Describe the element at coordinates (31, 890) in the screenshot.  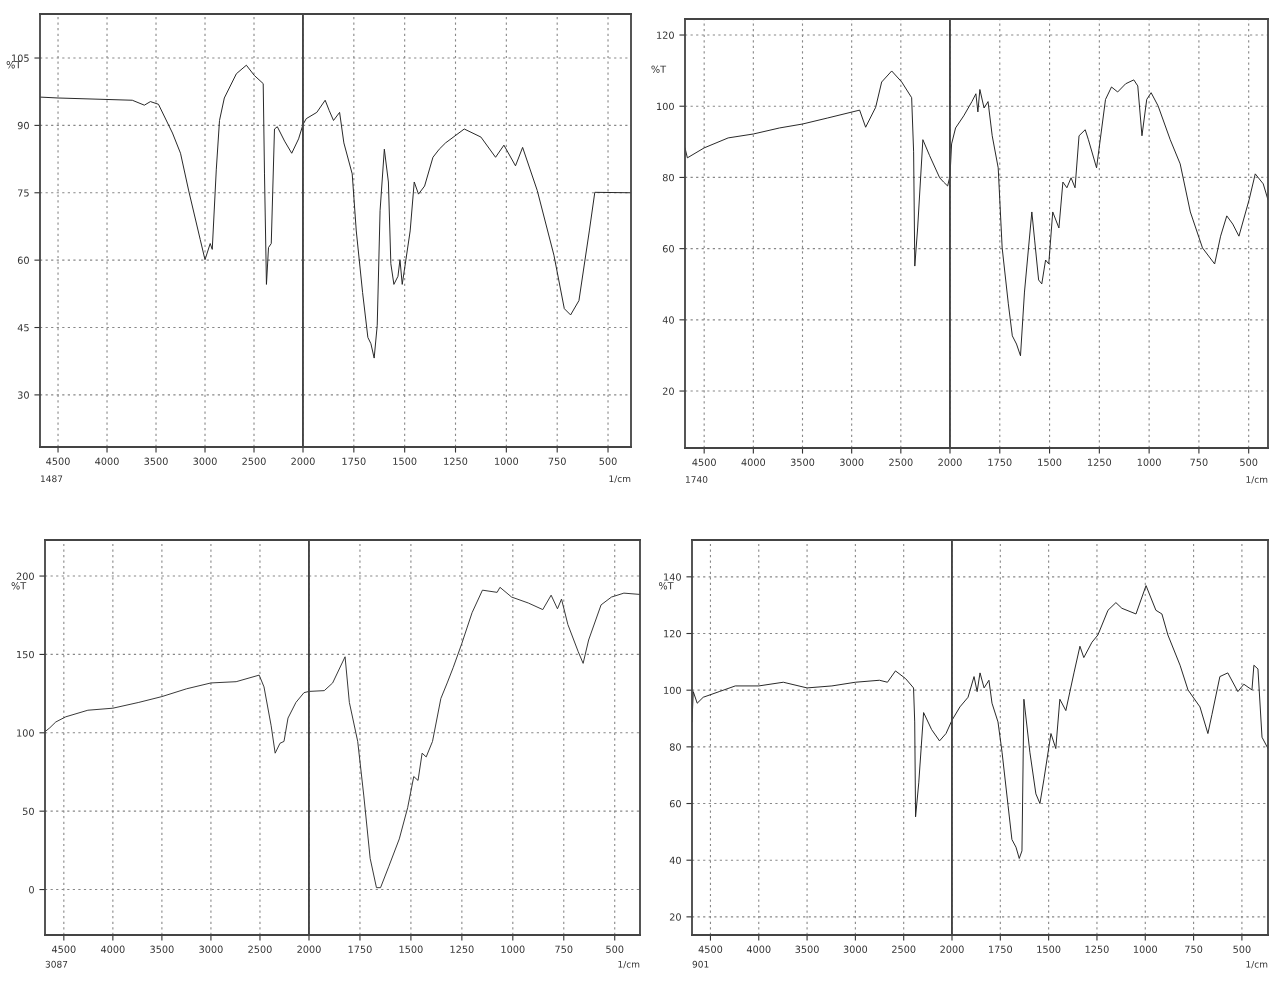
I see `y-tick-label: 0` at that location.